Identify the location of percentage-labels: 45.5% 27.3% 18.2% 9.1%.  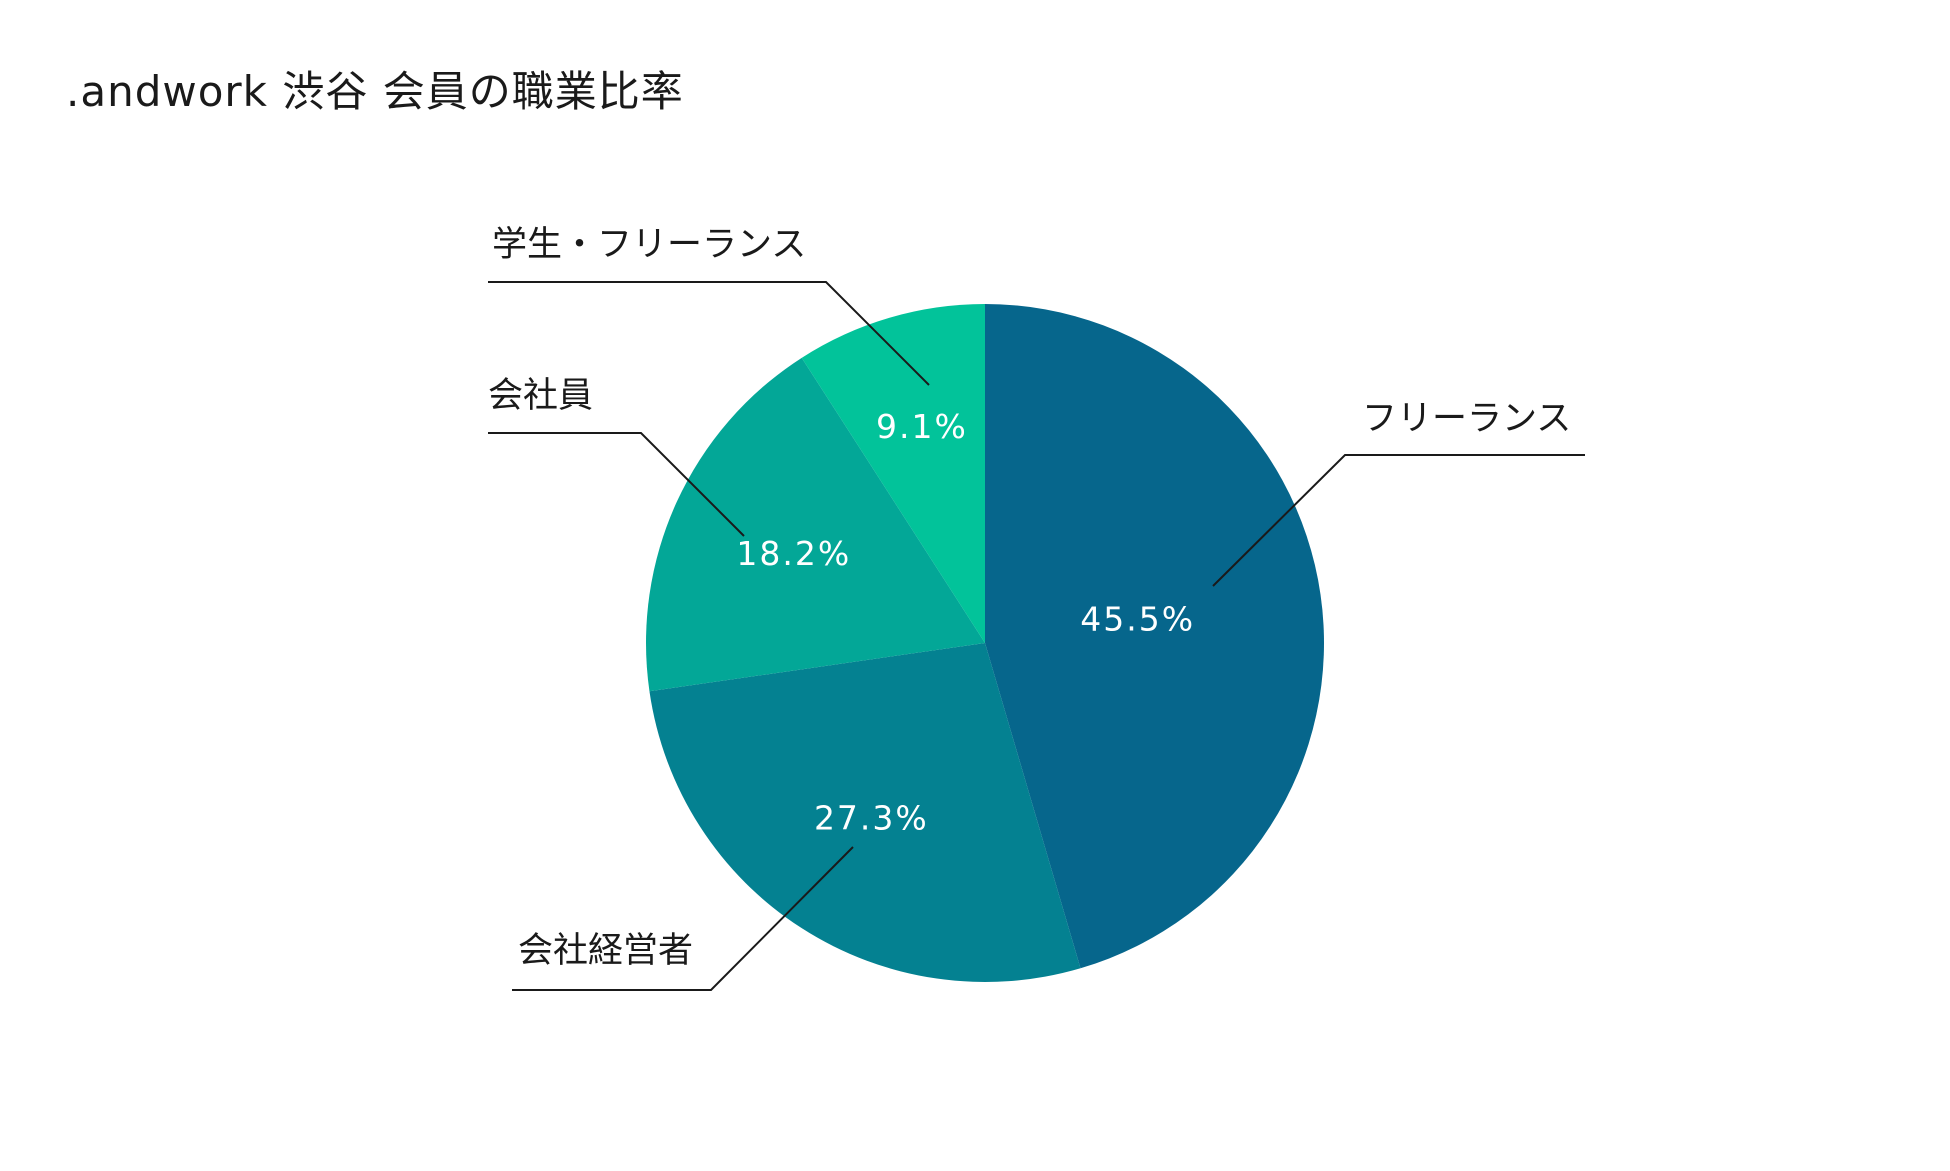
(965, 622).